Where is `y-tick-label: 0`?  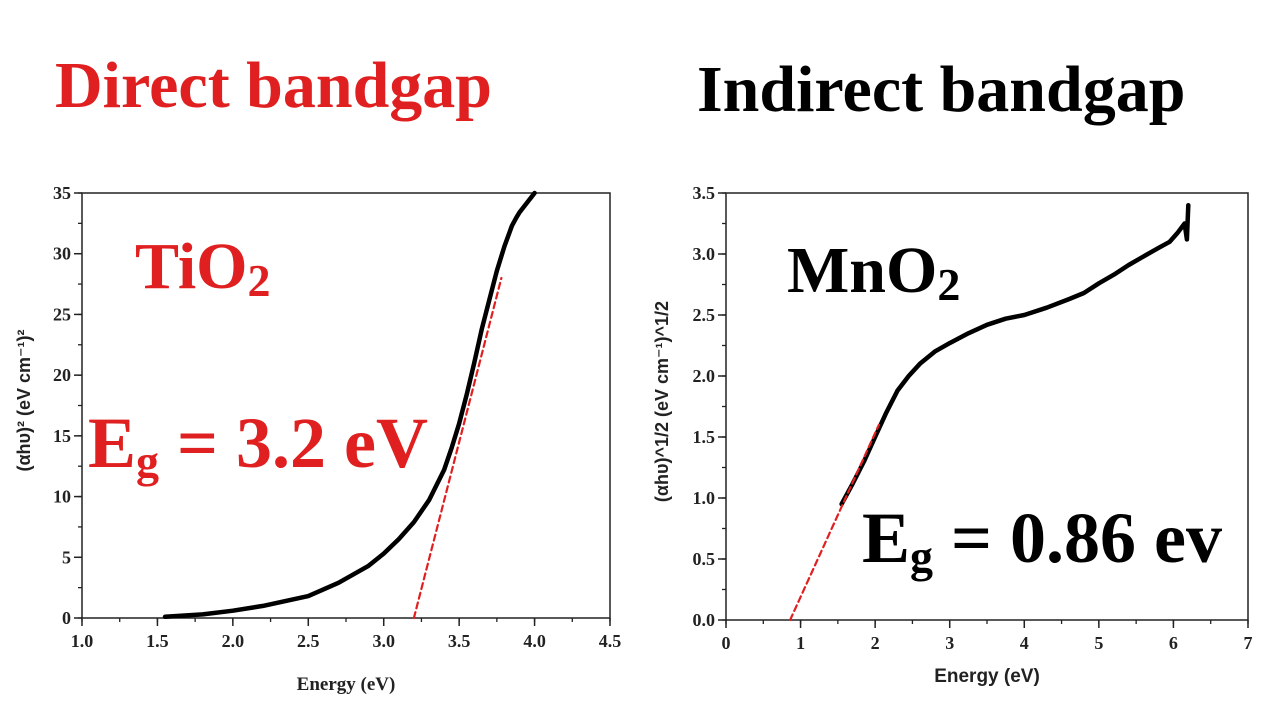
y-tick-label: 0 is located at coordinates (66, 618).